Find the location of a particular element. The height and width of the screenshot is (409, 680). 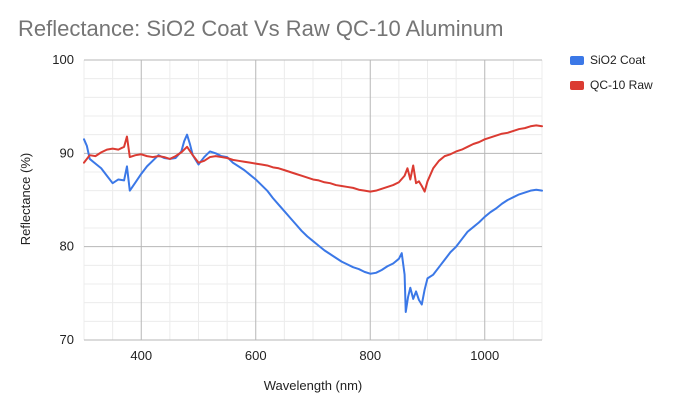

x-tick-label: 600 is located at coordinates (256, 355).